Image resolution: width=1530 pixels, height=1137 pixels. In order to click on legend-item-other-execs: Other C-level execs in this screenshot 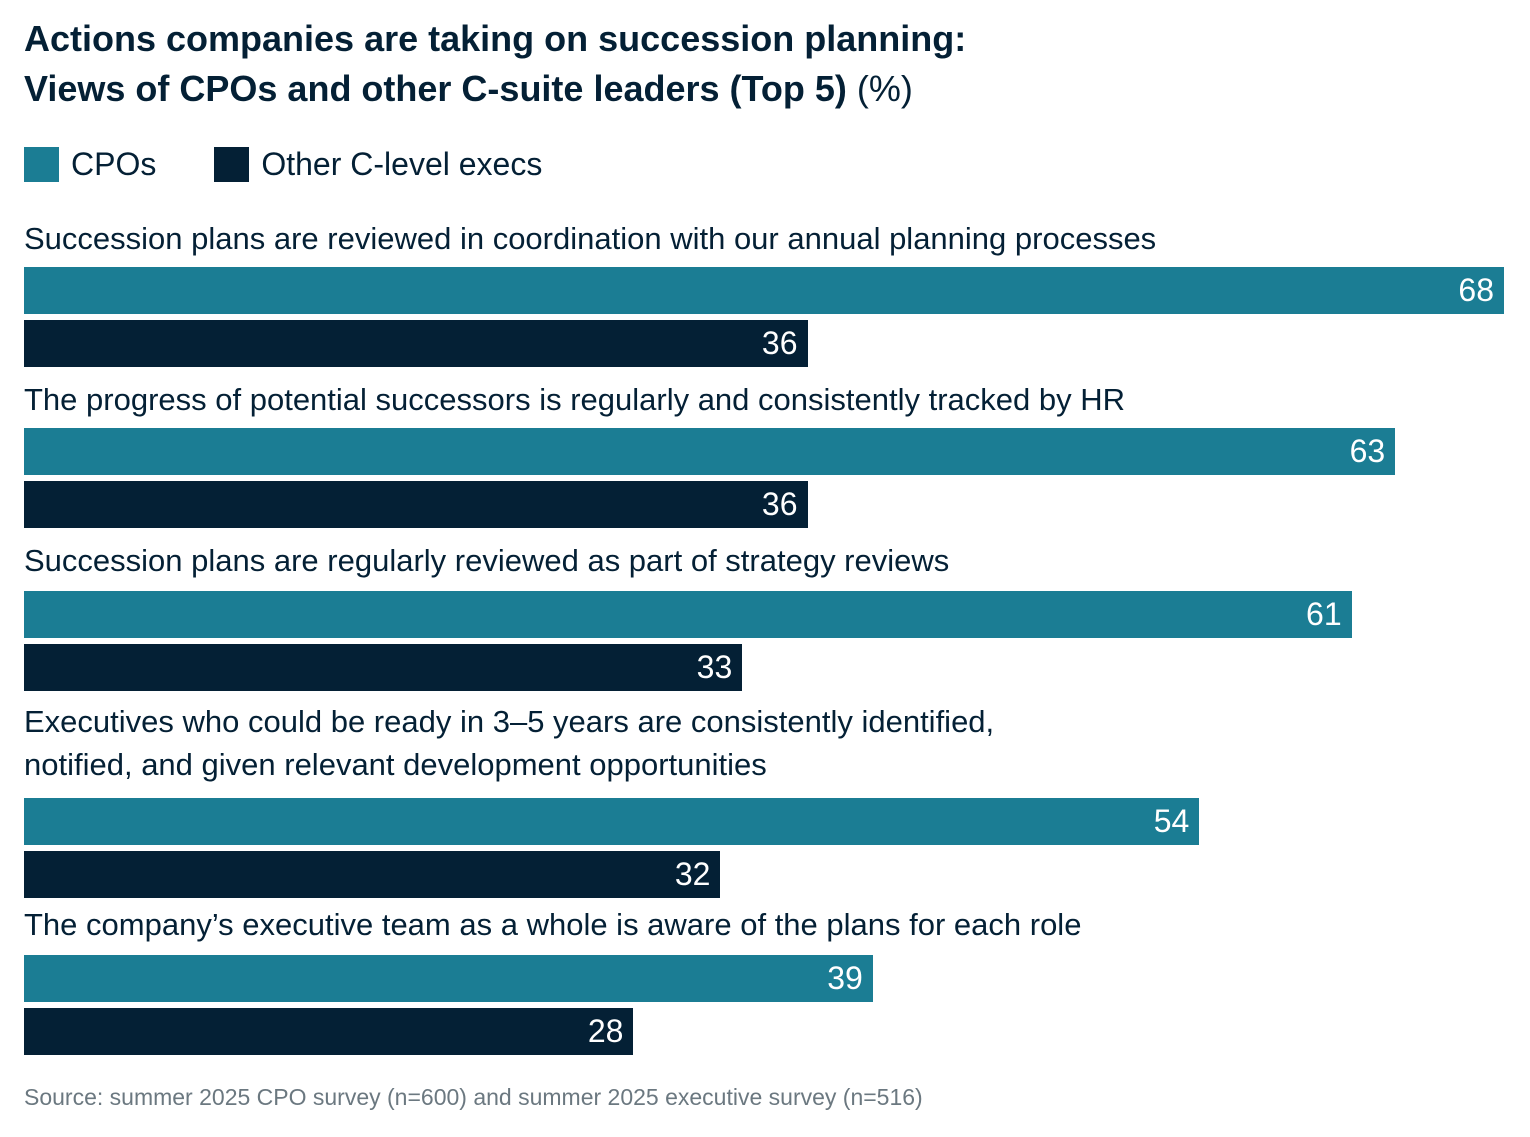, I will do `click(378, 164)`.